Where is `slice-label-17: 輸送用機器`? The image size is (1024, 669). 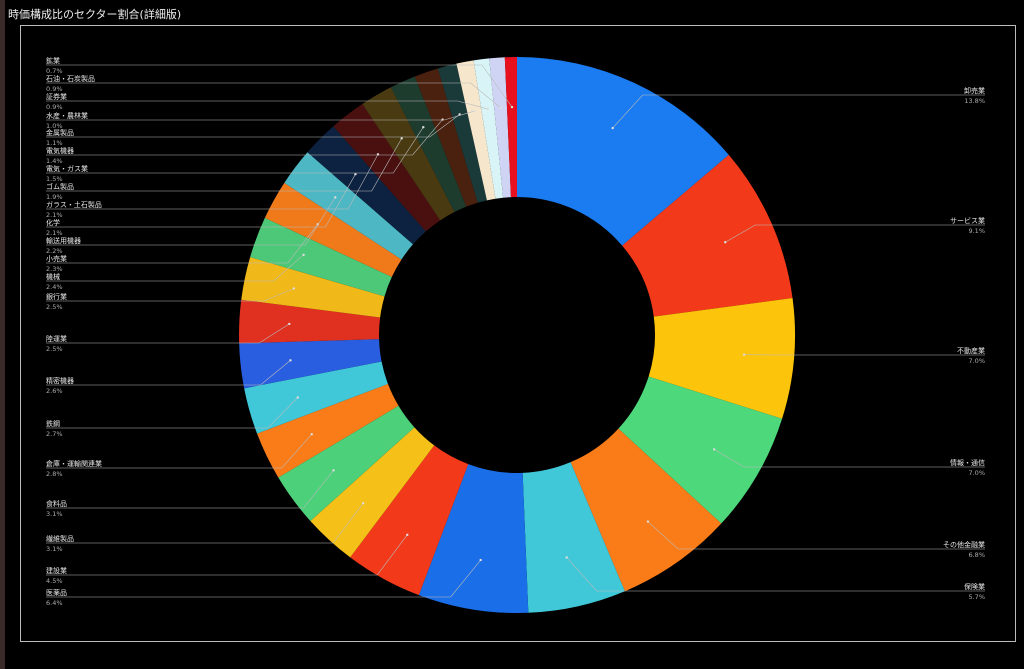 slice-label-17: 輸送用機器 is located at coordinates (63, 240).